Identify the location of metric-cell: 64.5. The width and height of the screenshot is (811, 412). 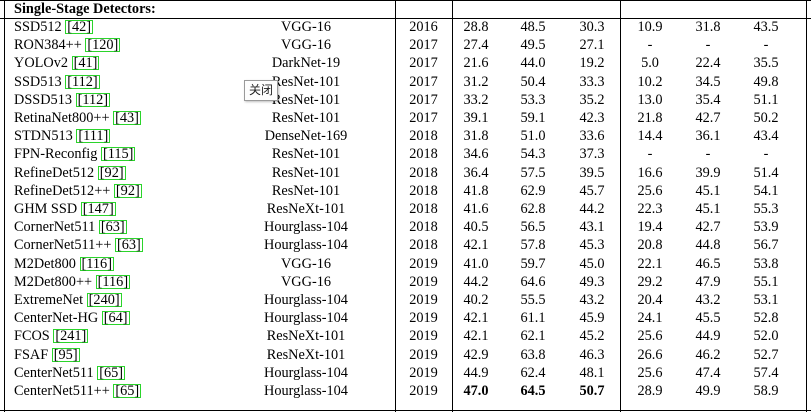
(533, 391).